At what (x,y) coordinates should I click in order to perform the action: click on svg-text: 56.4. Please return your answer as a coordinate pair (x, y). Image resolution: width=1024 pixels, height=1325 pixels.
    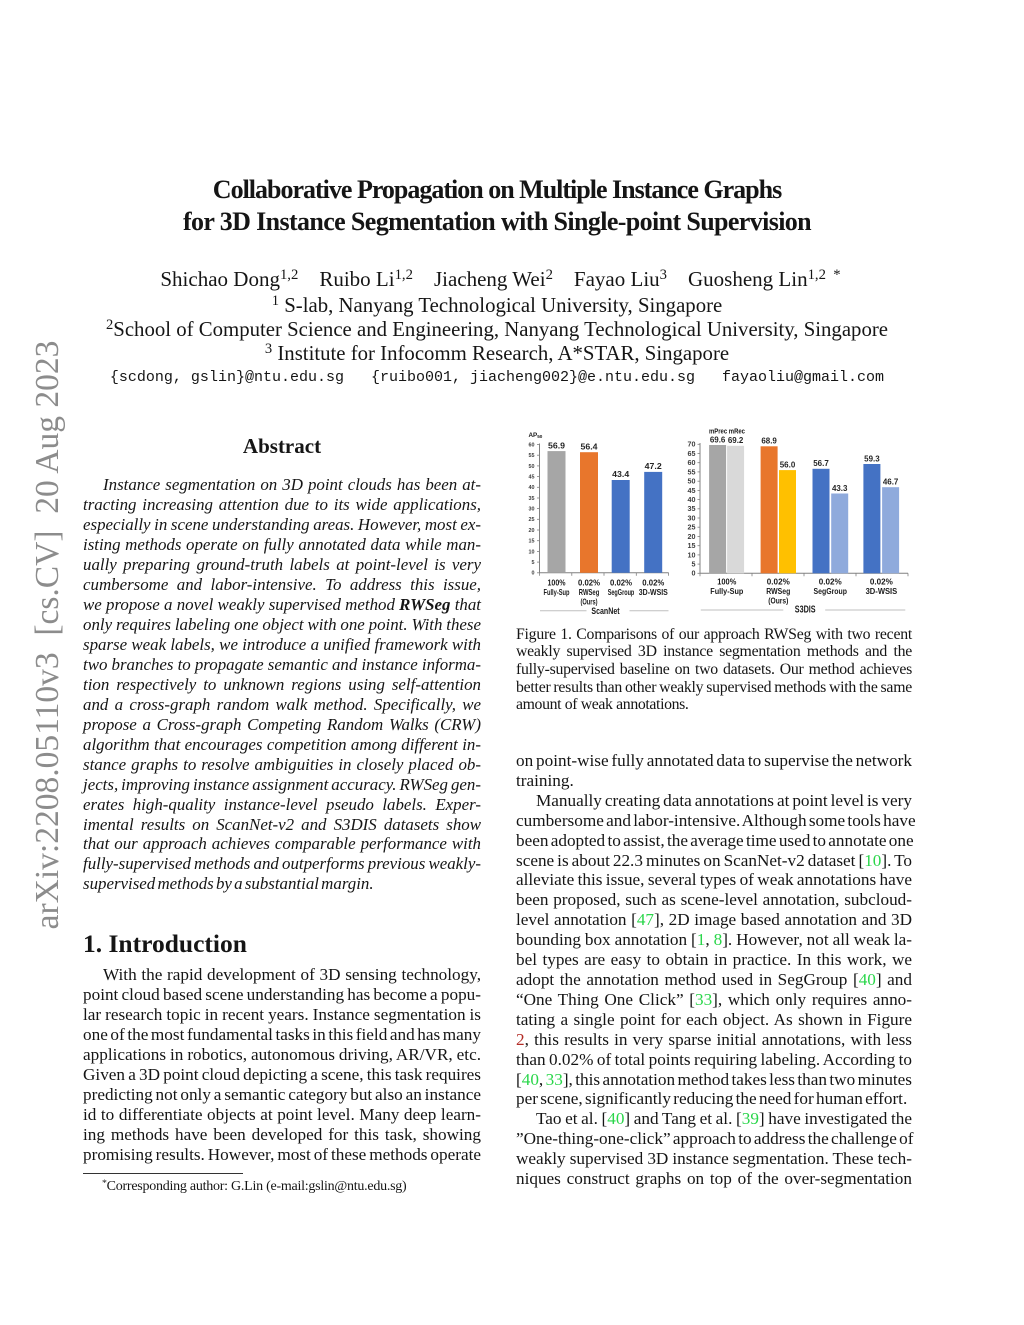
    Looking at the image, I should click on (590, 446).